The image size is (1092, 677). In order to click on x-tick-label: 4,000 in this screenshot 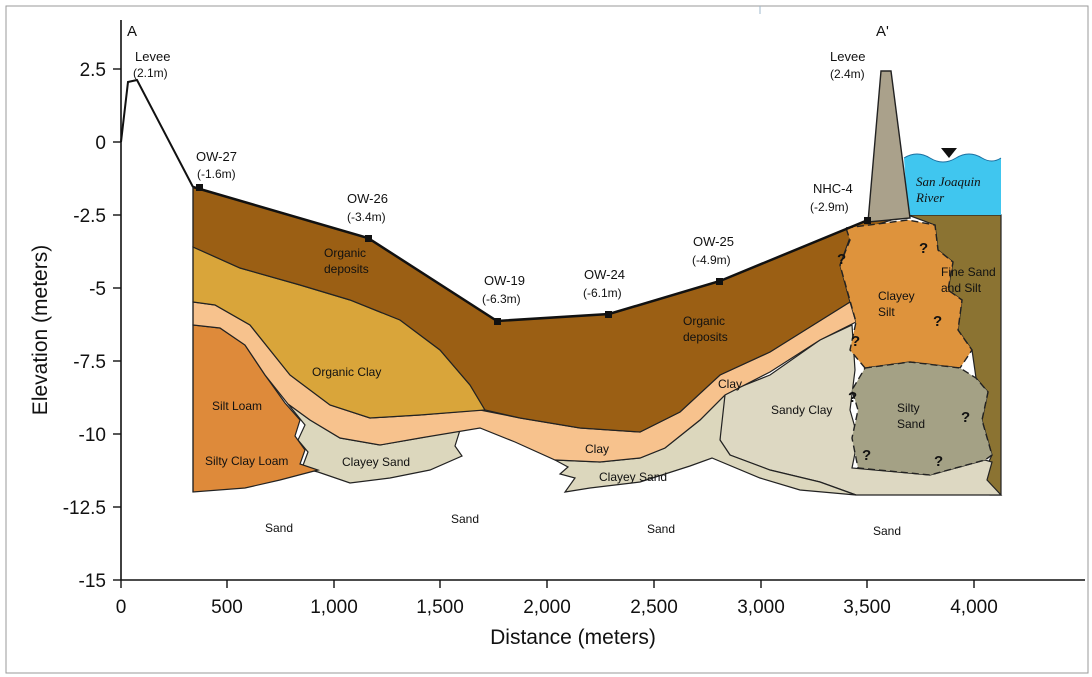, I will do `click(974, 607)`.